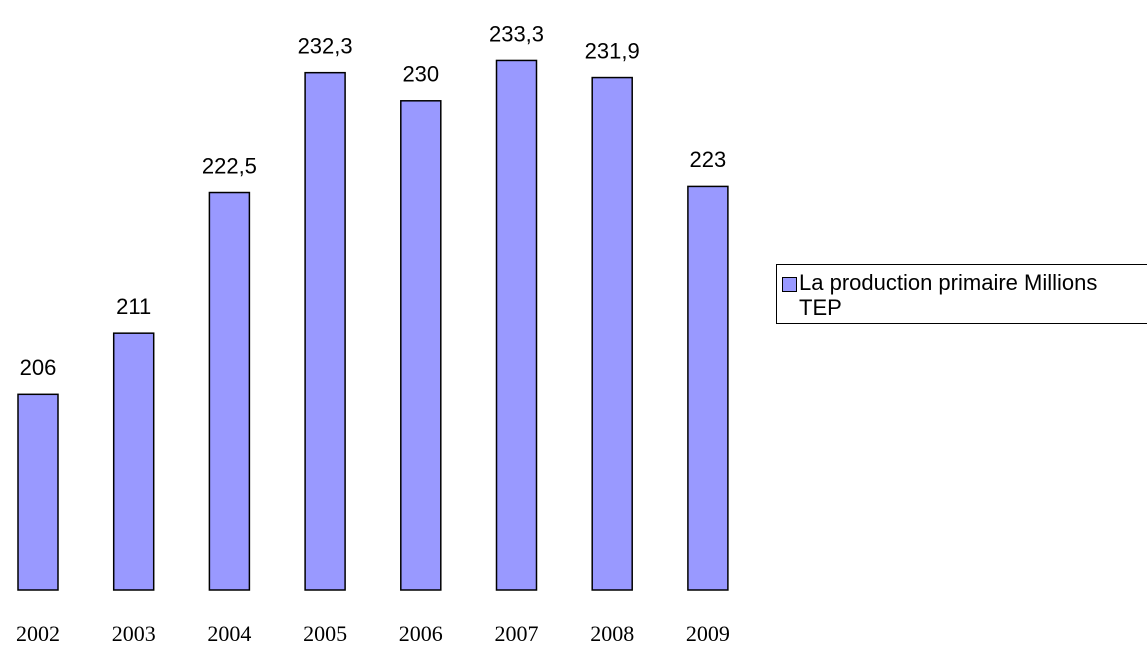 Image resolution: width=1147 pixels, height=649 pixels. What do you see at coordinates (325, 45) in the screenshot?
I see `value-label: 232,3` at bounding box center [325, 45].